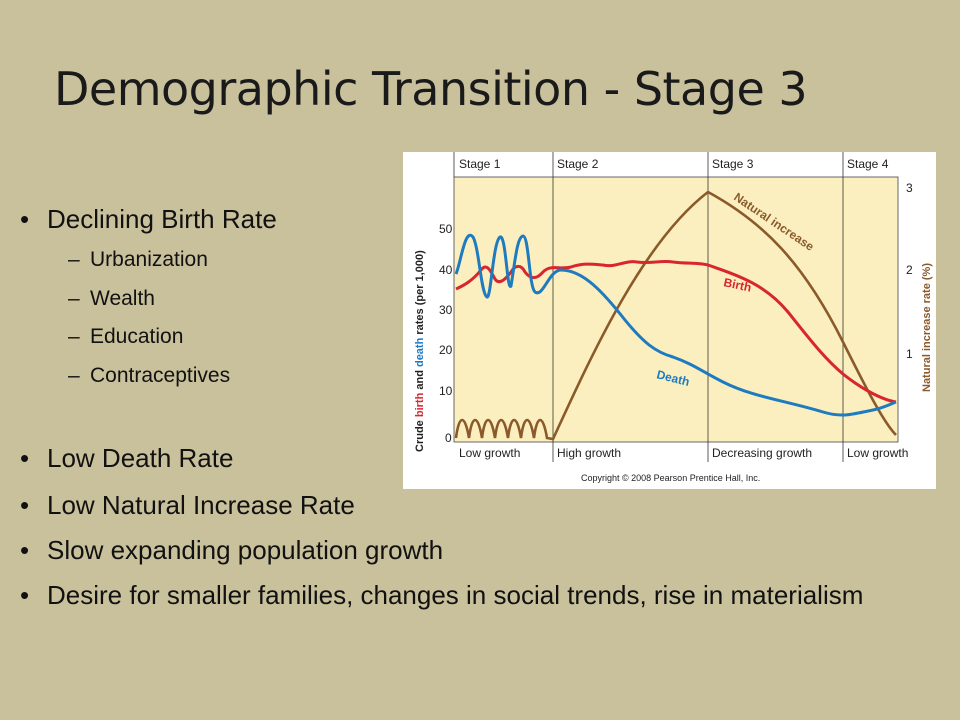 The height and width of the screenshot is (720, 960). What do you see at coordinates (737, 285) in the screenshot?
I see `birth-label: Birth` at bounding box center [737, 285].